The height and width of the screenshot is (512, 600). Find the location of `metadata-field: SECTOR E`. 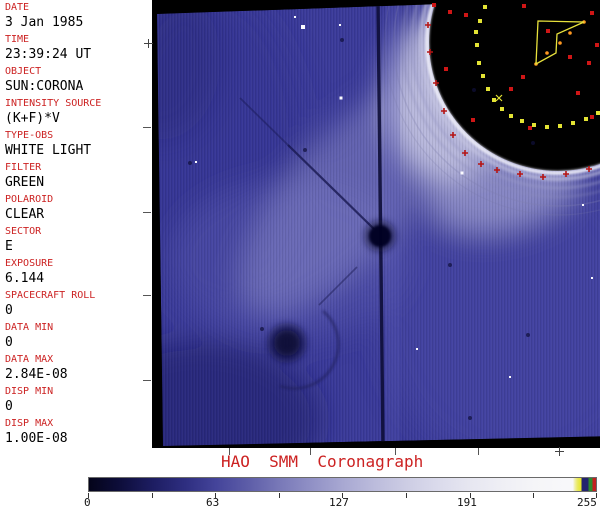

metadata-field: SECTOR E is located at coordinates (78, 242).